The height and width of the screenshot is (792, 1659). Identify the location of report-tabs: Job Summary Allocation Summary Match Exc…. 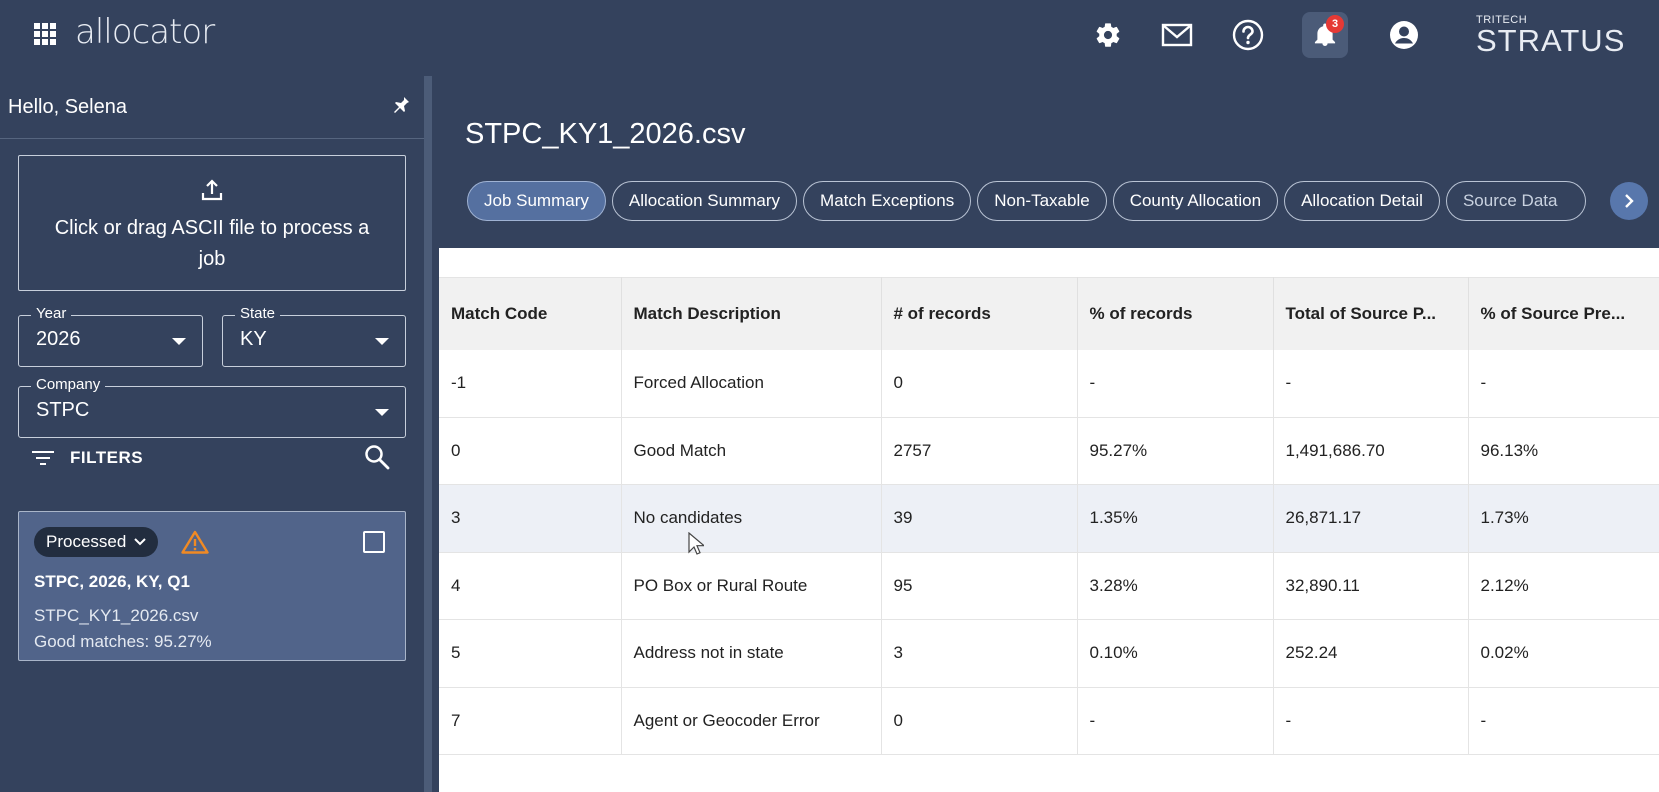
(1044, 202).